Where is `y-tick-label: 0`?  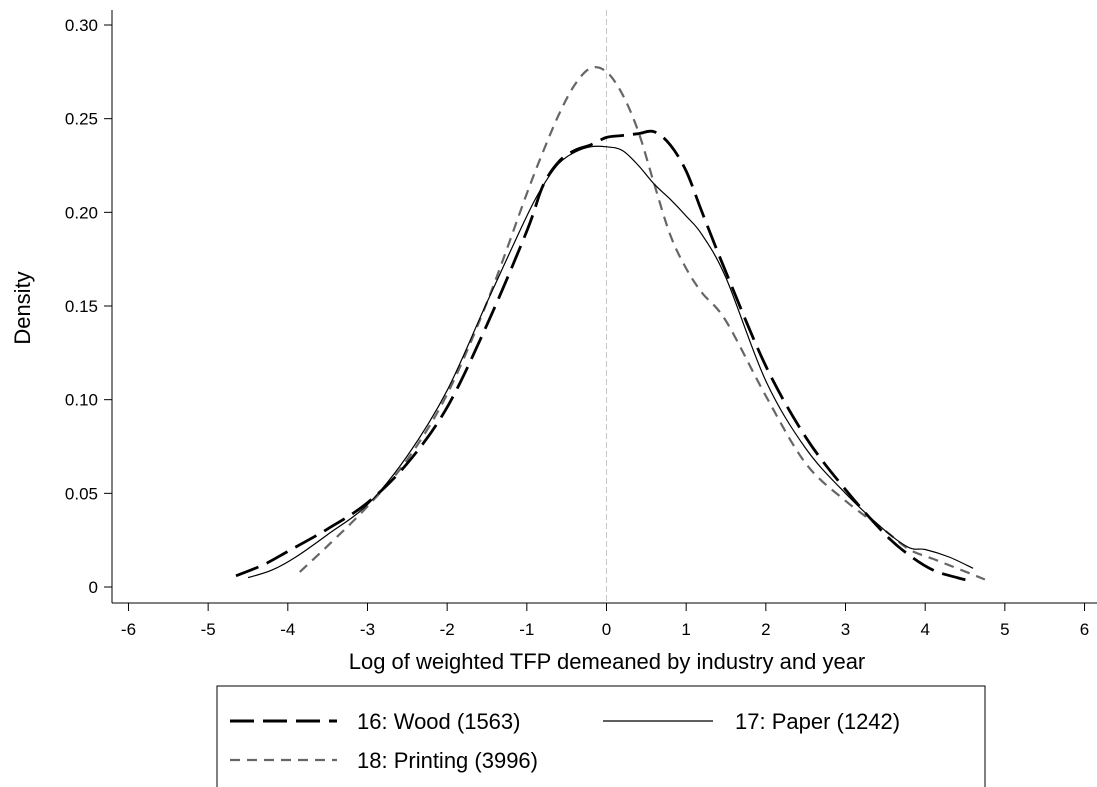 y-tick-label: 0 is located at coordinates (93, 587).